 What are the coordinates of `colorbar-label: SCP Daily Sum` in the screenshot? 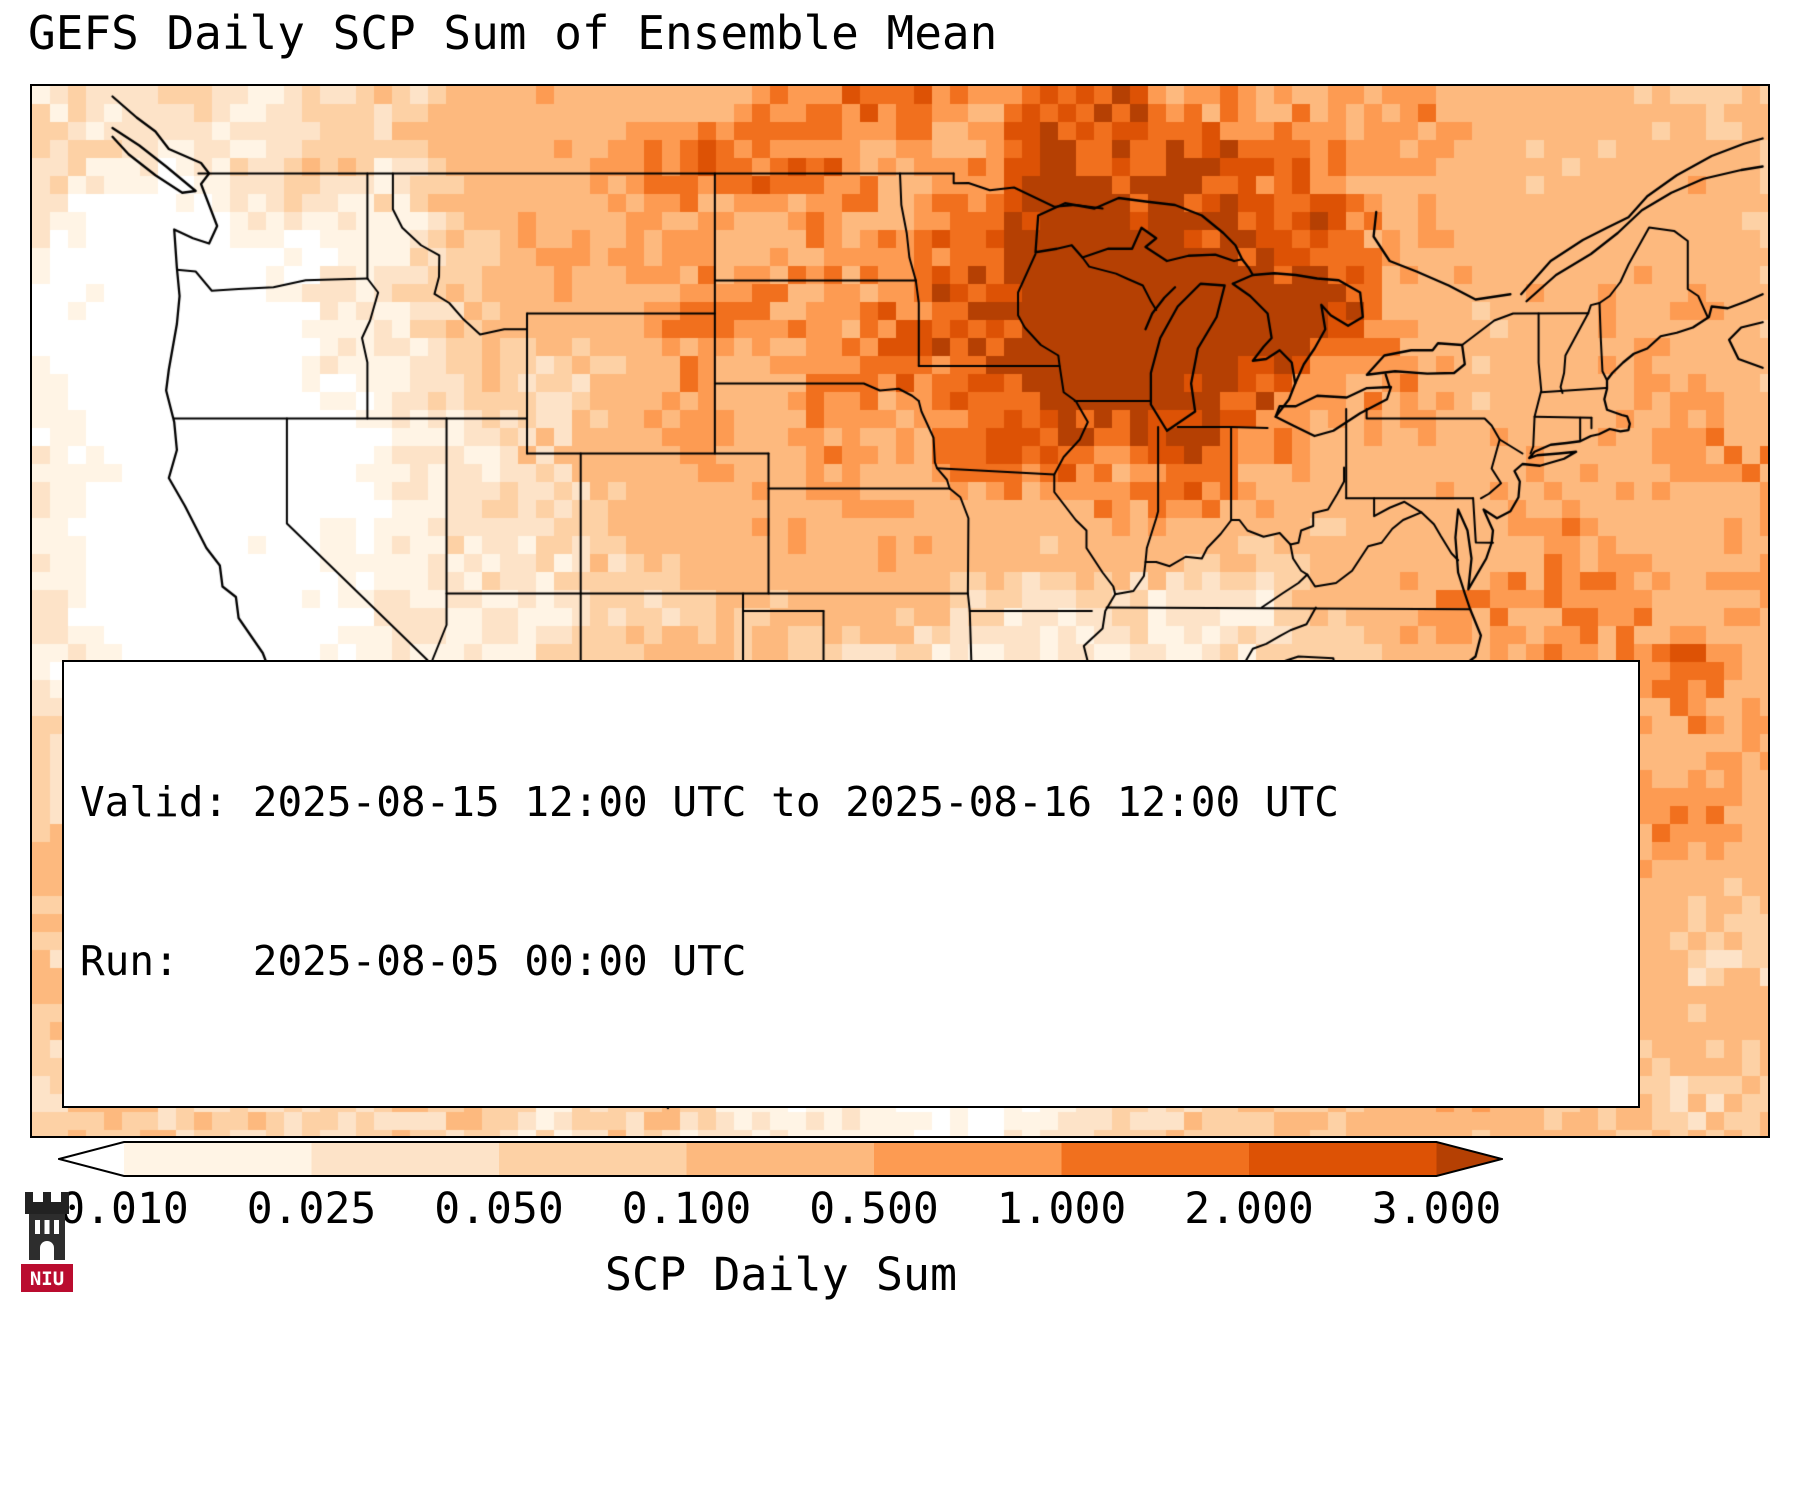 It's located at (781, 1274).